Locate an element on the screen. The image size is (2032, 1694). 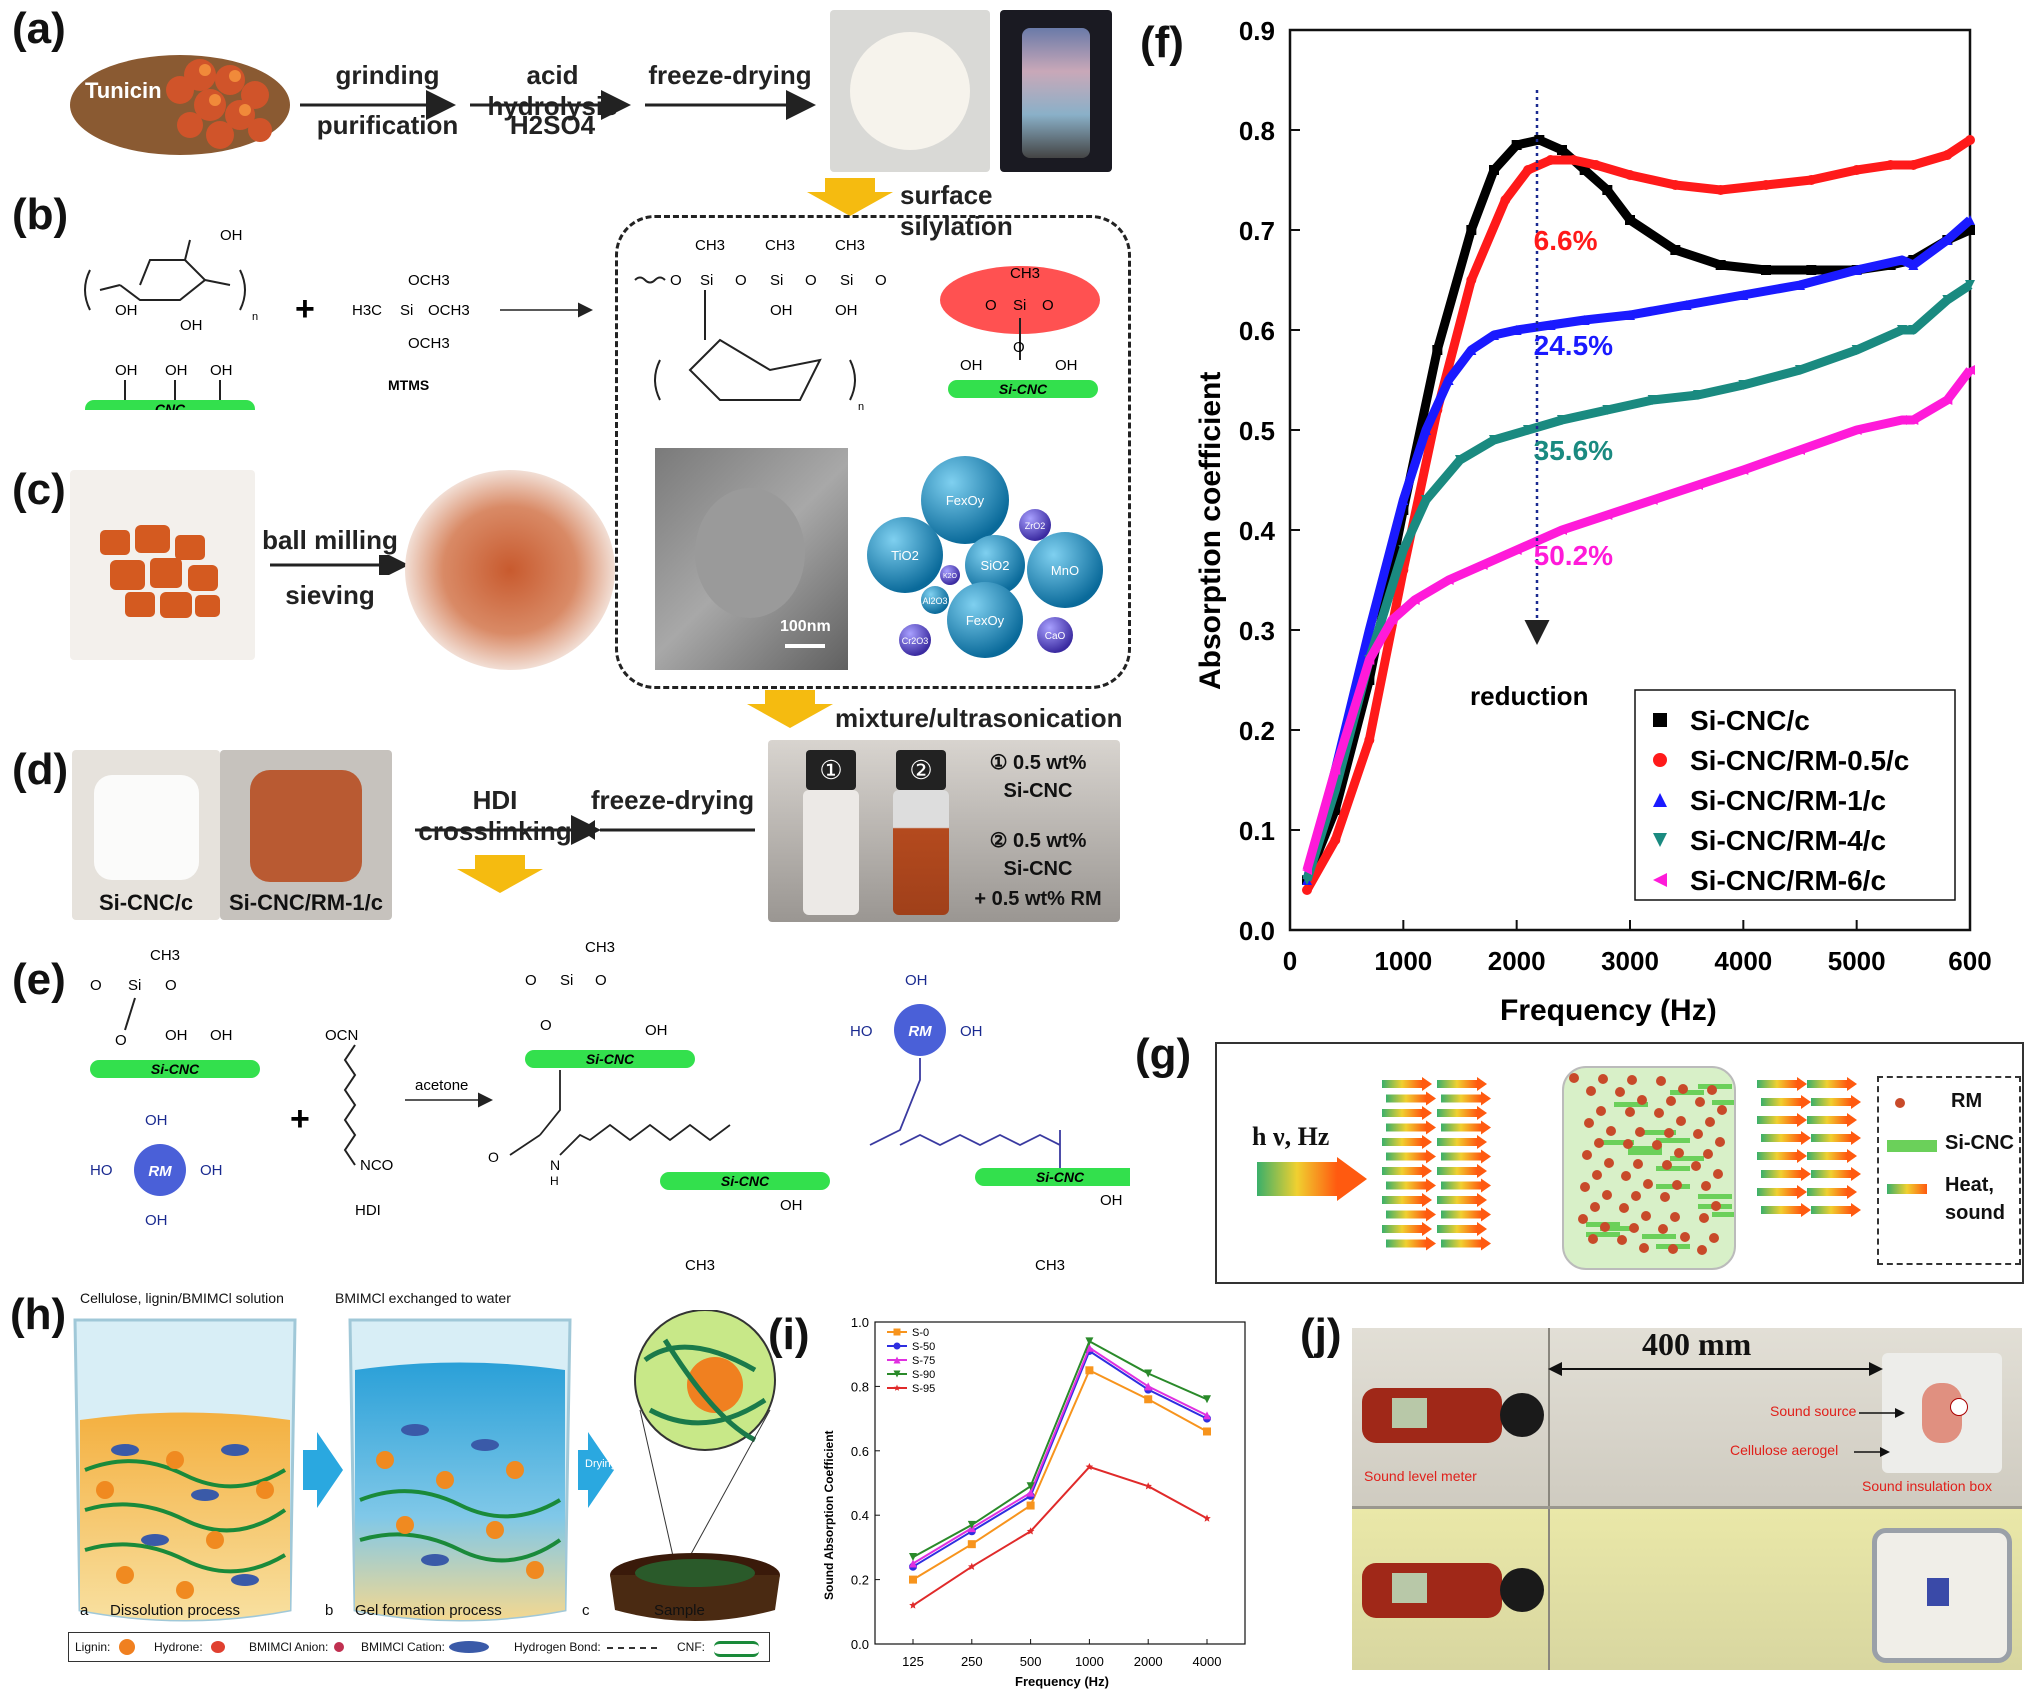
i-xtick-label: 125 is located at coordinates (913, 1661).